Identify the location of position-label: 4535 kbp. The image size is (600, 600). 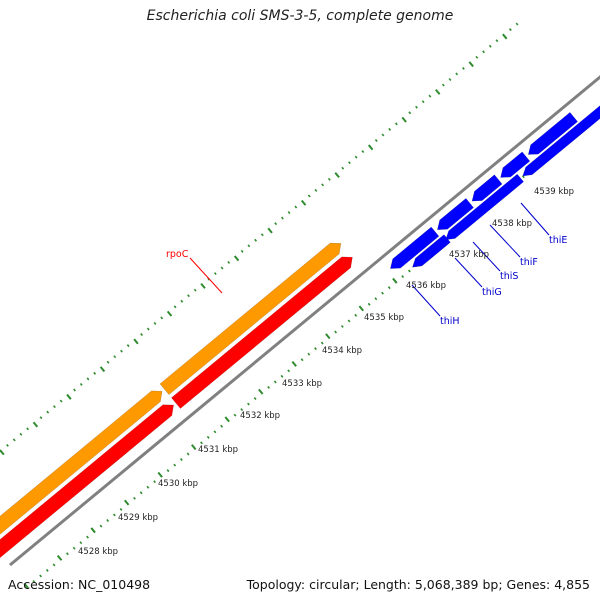
(384, 318).